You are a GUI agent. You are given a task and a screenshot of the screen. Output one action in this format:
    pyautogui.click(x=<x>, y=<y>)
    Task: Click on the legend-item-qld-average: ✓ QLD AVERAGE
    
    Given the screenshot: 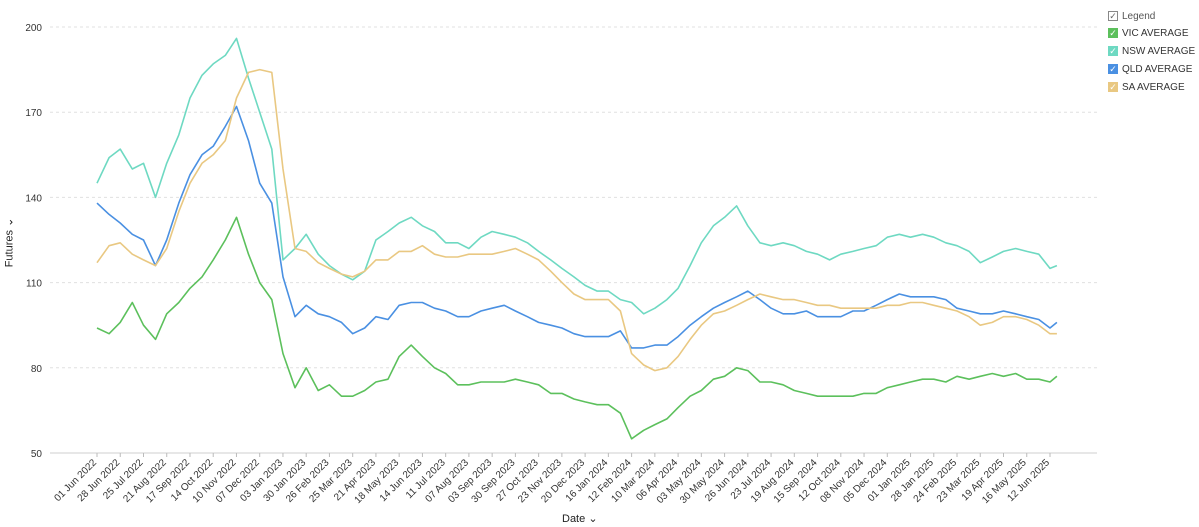 What is the action you would take?
    pyautogui.click(x=1151, y=69)
    